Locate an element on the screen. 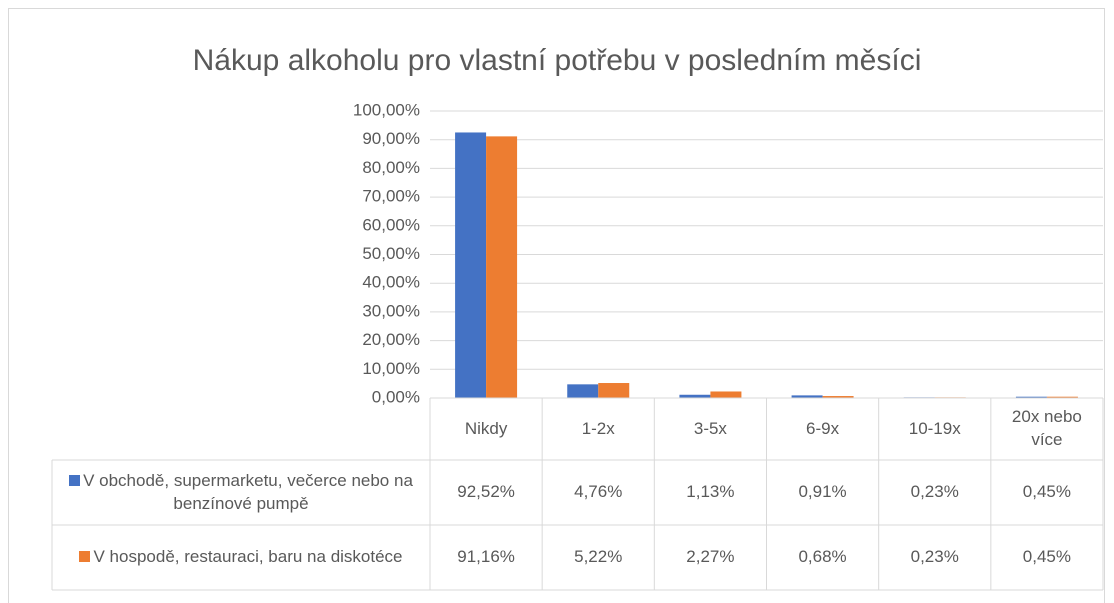 The image size is (1114, 603). x-tick-label-text: 3-5x is located at coordinates (710, 429).